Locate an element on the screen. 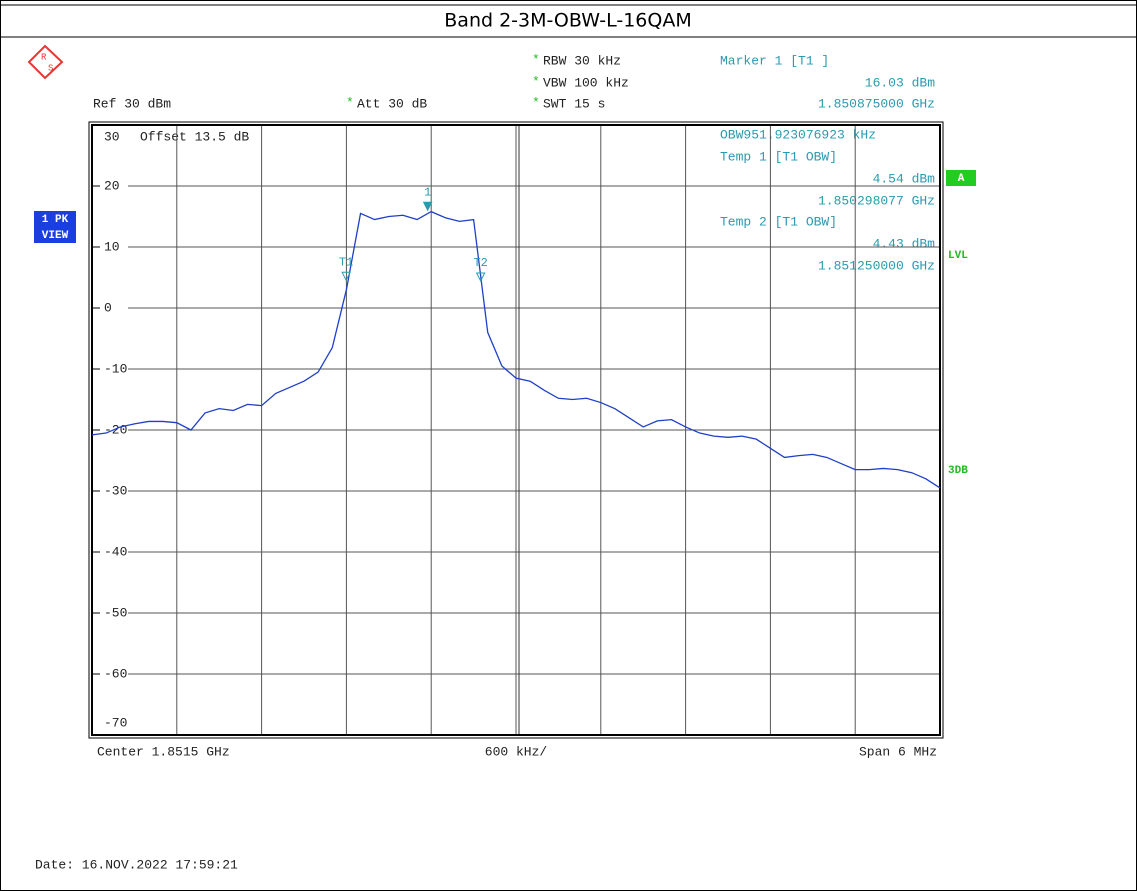 The width and height of the screenshot is (1137, 891). offset: Offset 13.5 dB is located at coordinates (194, 136).